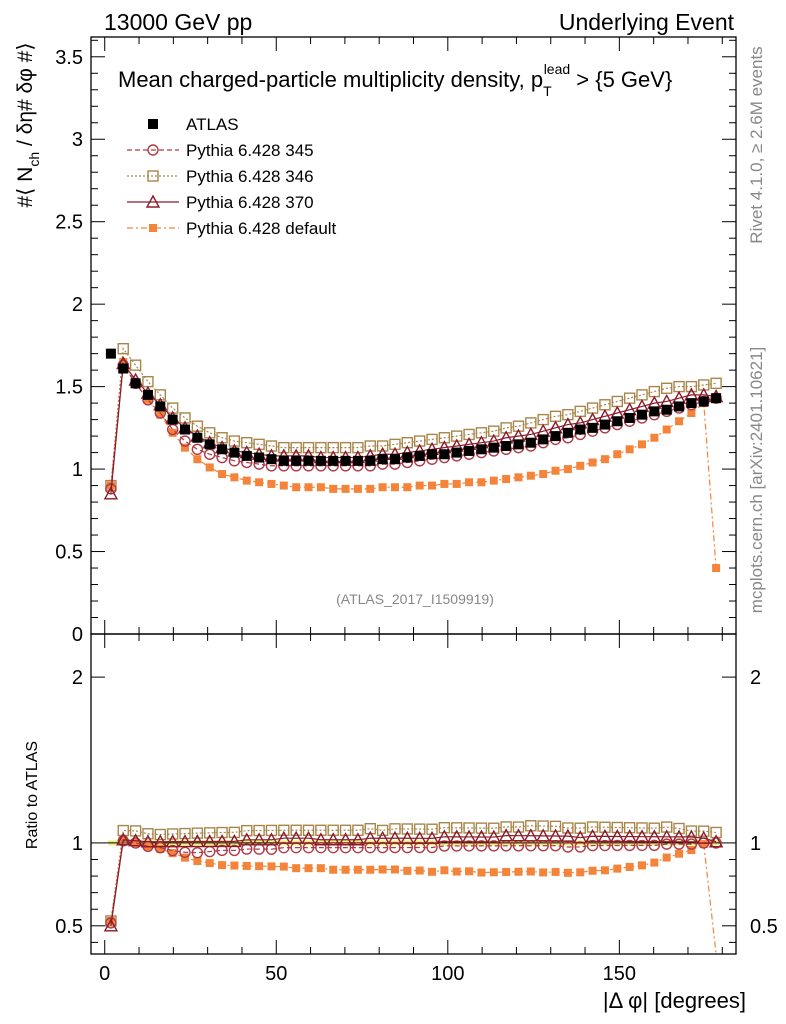 This screenshot has width=786, height=1024. I want to click on header-right: Underlying Event, so click(647, 22).